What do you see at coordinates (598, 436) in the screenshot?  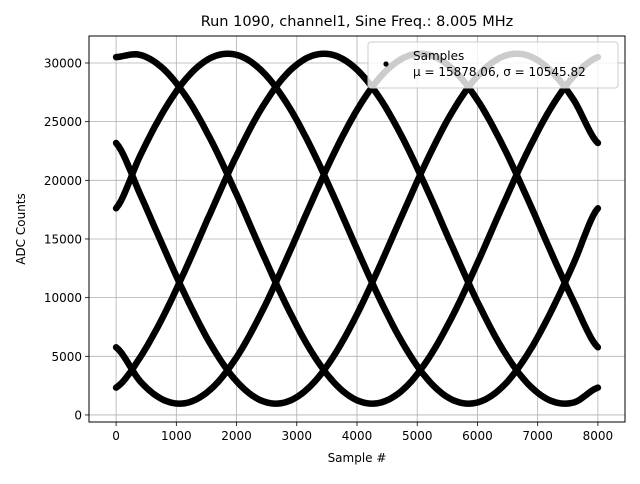 I see `x-tick-label: 8000` at bounding box center [598, 436].